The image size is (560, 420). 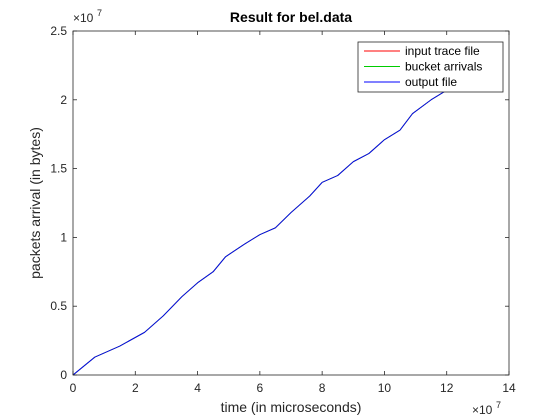 What do you see at coordinates (63, 375) in the screenshot?
I see `y-tick-label: 0` at bounding box center [63, 375].